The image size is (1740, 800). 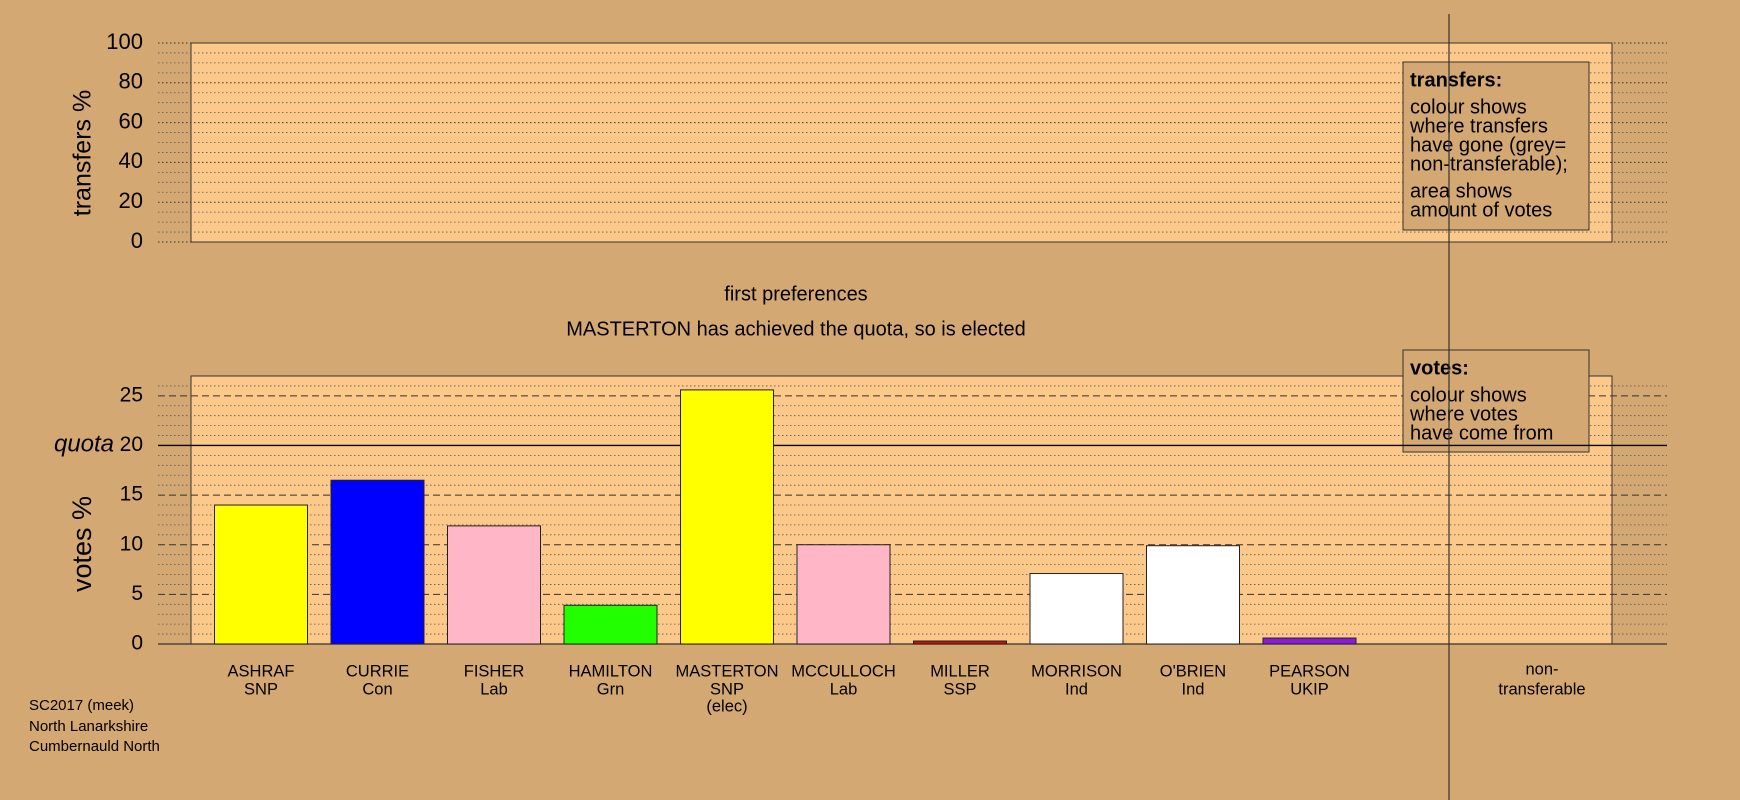 What do you see at coordinates (131, 494) in the screenshot?
I see `y-tick-label: 15` at bounding box center [131, 494].